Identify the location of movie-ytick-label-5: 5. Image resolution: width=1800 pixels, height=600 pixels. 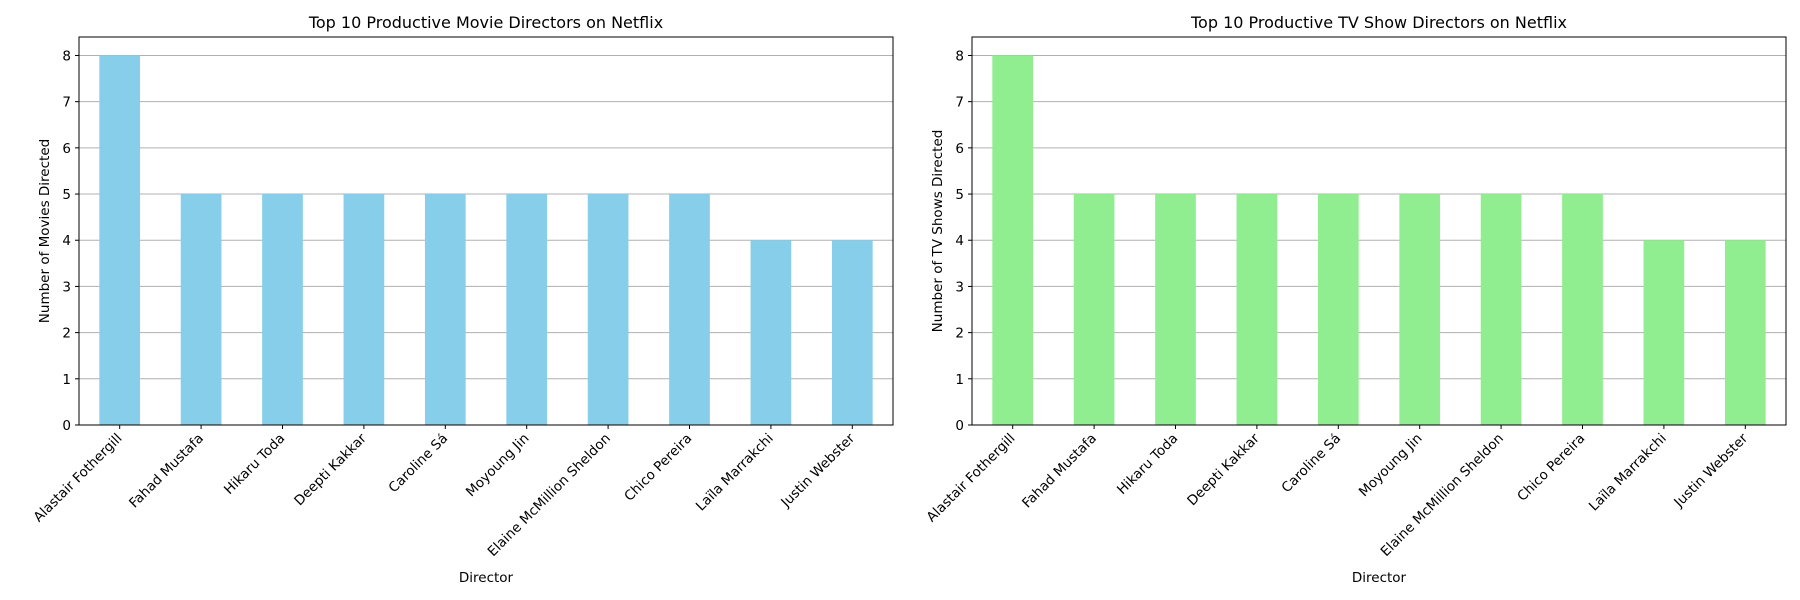
(66, 195).